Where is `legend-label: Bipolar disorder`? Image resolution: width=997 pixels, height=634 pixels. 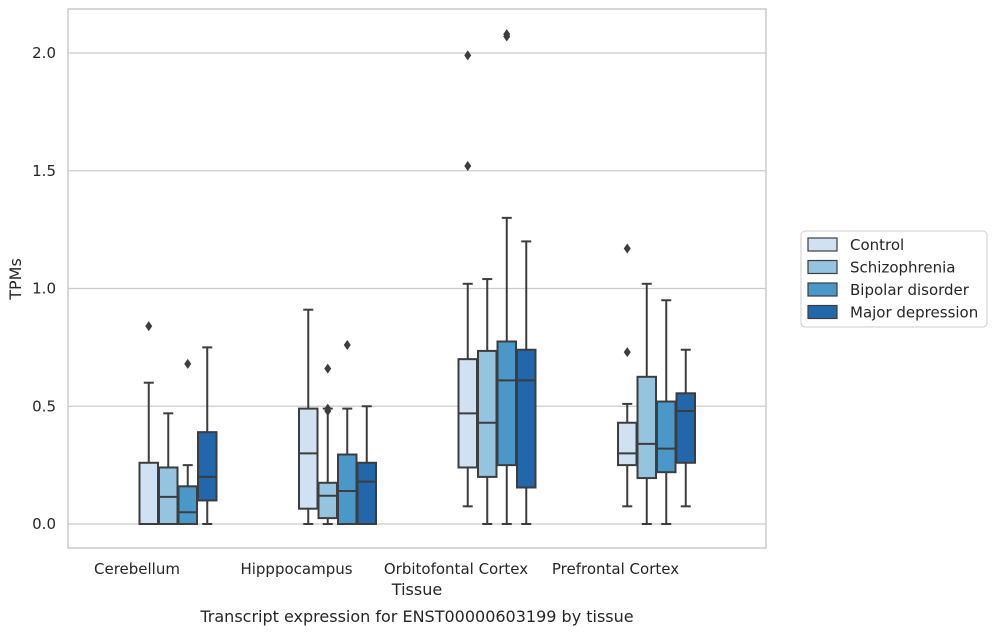
legend-label: Bipolar disorder is located at coordinates (910, 290).